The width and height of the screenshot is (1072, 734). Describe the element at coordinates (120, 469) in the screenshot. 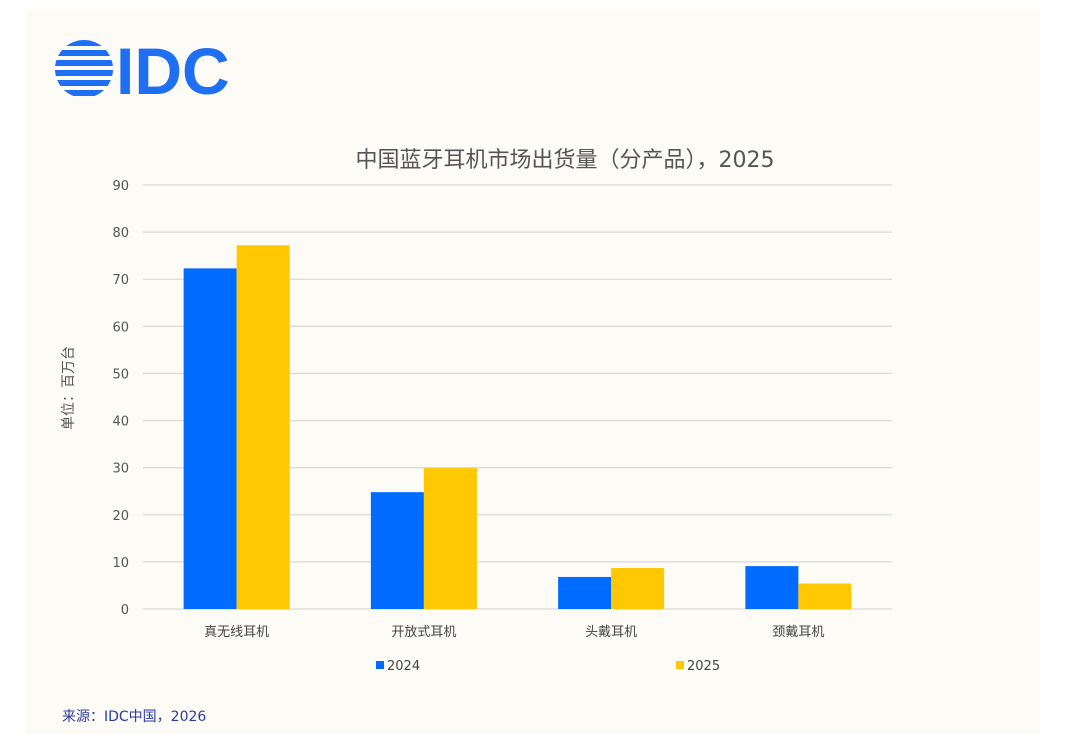

I see `y-tick-label: 30` at that location.